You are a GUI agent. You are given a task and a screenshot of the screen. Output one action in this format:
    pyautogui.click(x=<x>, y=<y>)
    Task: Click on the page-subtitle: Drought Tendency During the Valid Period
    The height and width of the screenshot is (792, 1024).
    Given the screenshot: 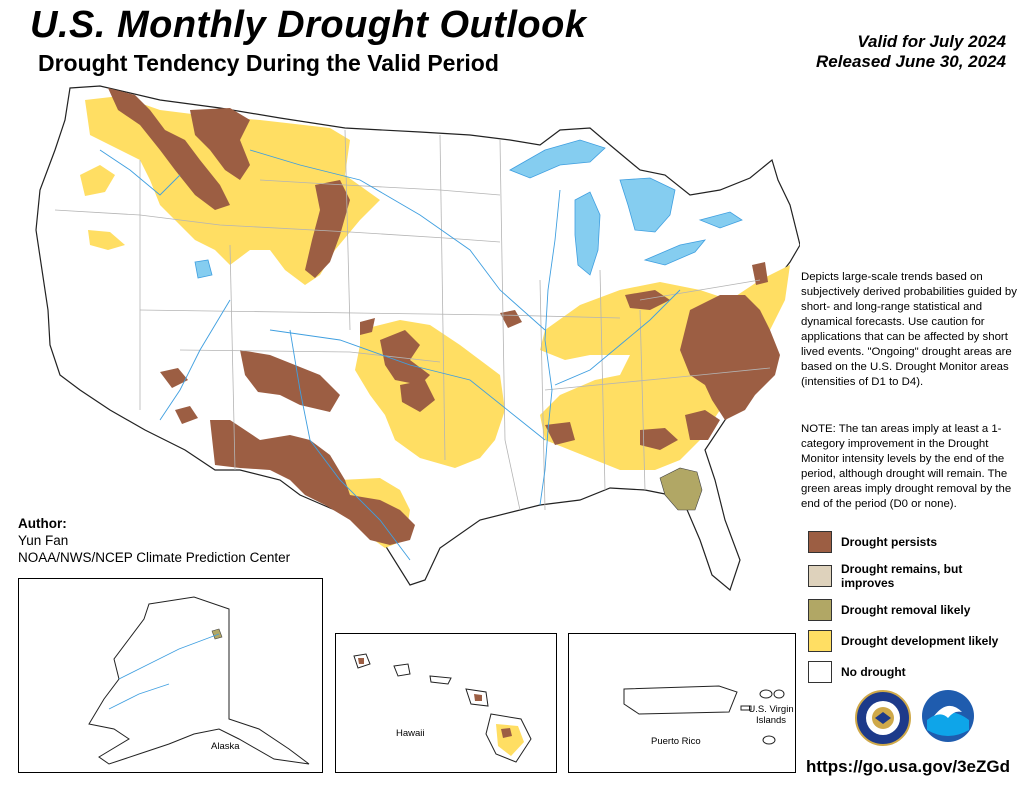 What is the action you would take?
    pyautogui.click(x=268, y=63)
    